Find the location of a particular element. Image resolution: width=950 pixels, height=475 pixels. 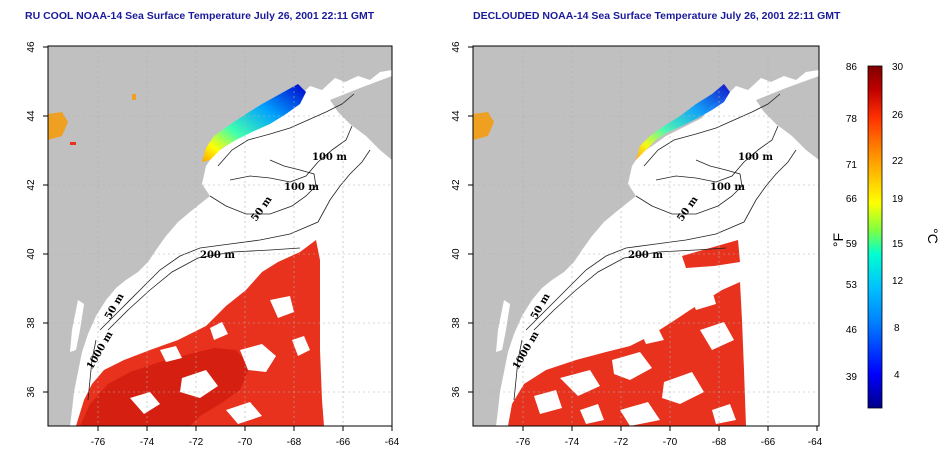

fahrenheit-tick: 71 is located at coordinates (852, 165).